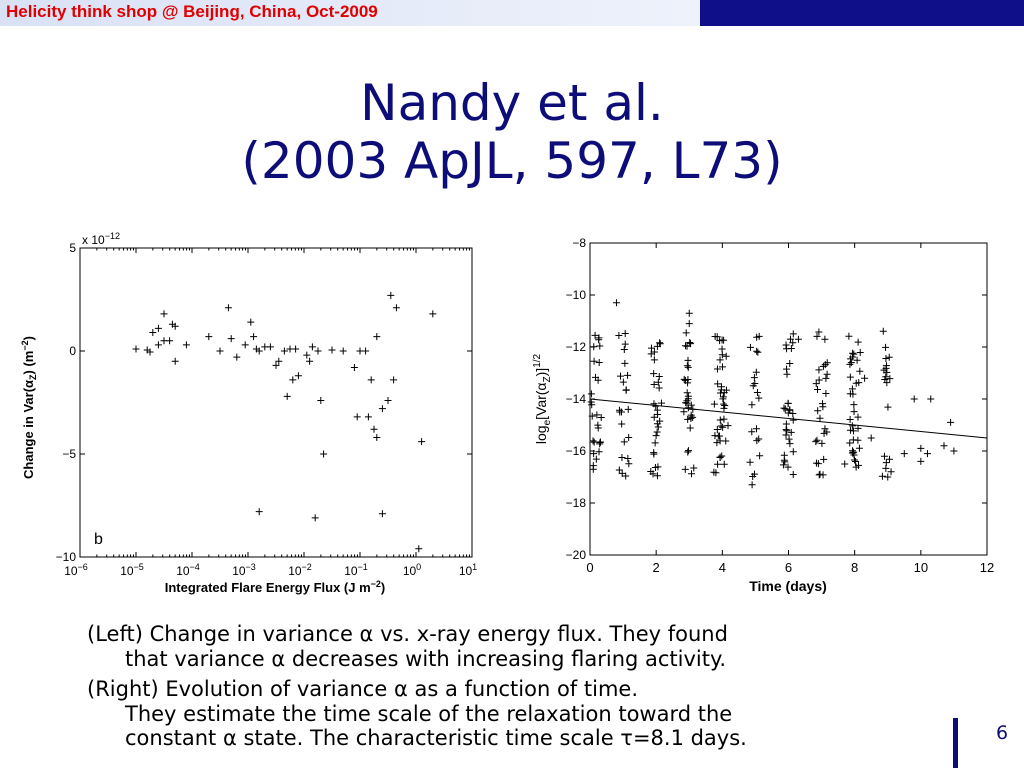  What do you see at coordinates (788, 567) in the screenshot?
I see `right-x-tick-label: 6` at bounding box center [788, 567].